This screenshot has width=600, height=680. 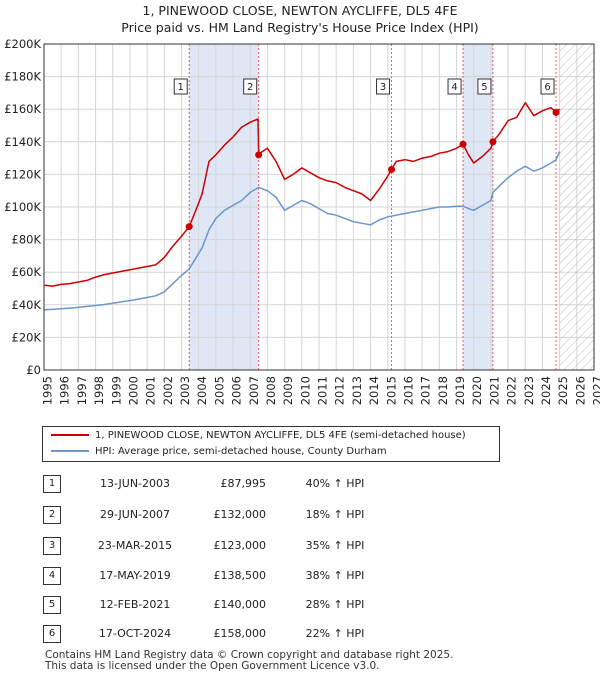 I want to click on sale-price: £140,000, so click(x=240, y=604).